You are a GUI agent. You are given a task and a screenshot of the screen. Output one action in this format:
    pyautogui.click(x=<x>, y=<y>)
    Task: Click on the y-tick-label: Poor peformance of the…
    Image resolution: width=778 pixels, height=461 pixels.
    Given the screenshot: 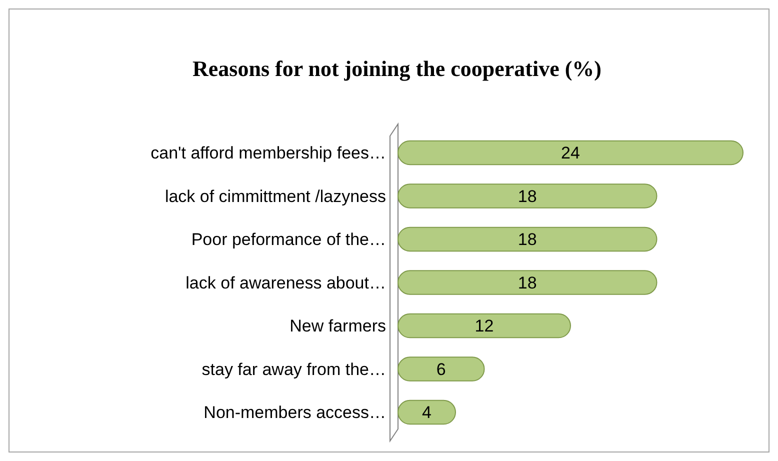 What is the action you would take?
    pyautogui.click(x=288, y=240)
    